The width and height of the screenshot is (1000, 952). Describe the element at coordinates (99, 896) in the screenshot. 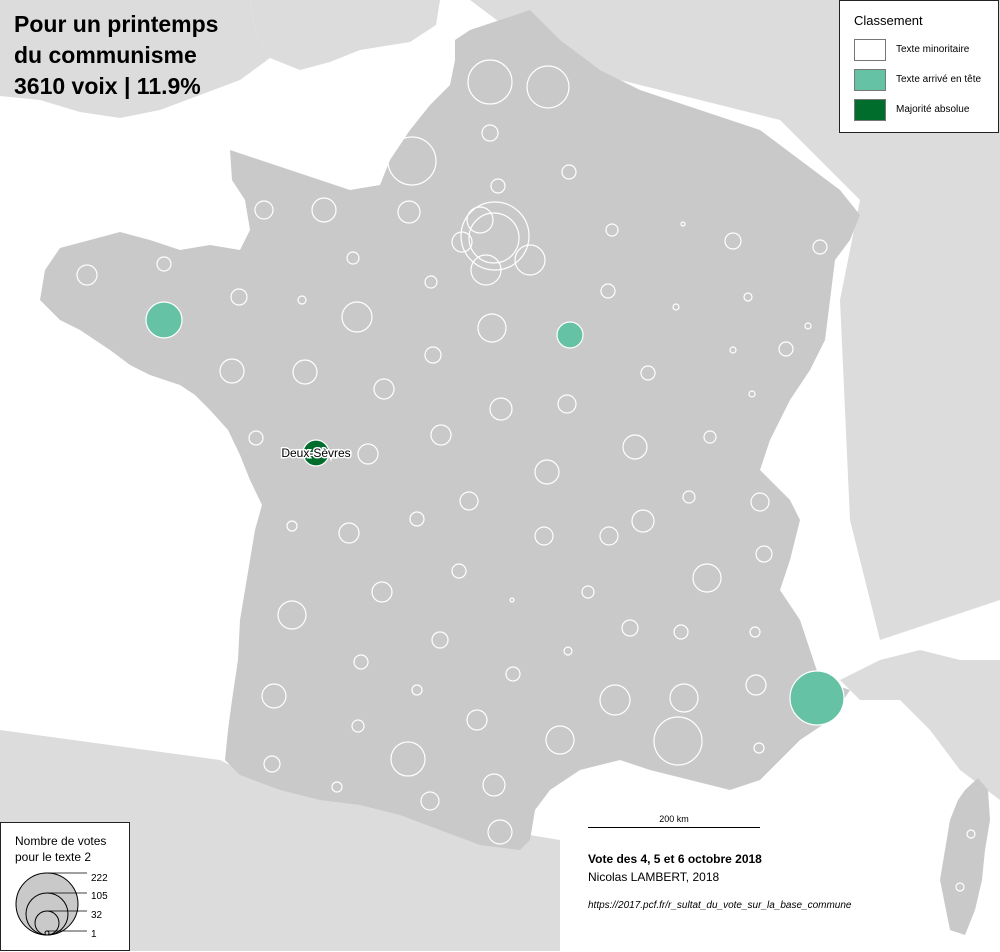

I see `legend-value-105: 105` at that location.